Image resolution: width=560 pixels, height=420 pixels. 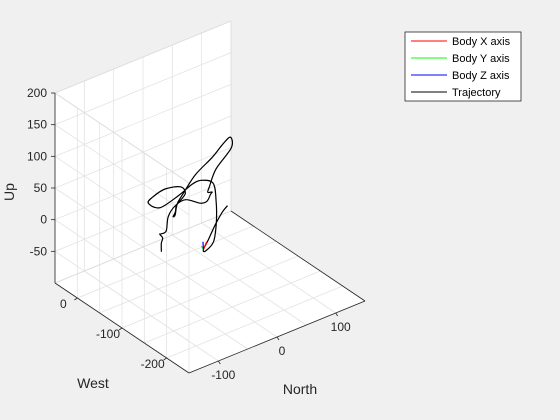 I want to click on x-axis-title: North, so click(x=300, y=389).